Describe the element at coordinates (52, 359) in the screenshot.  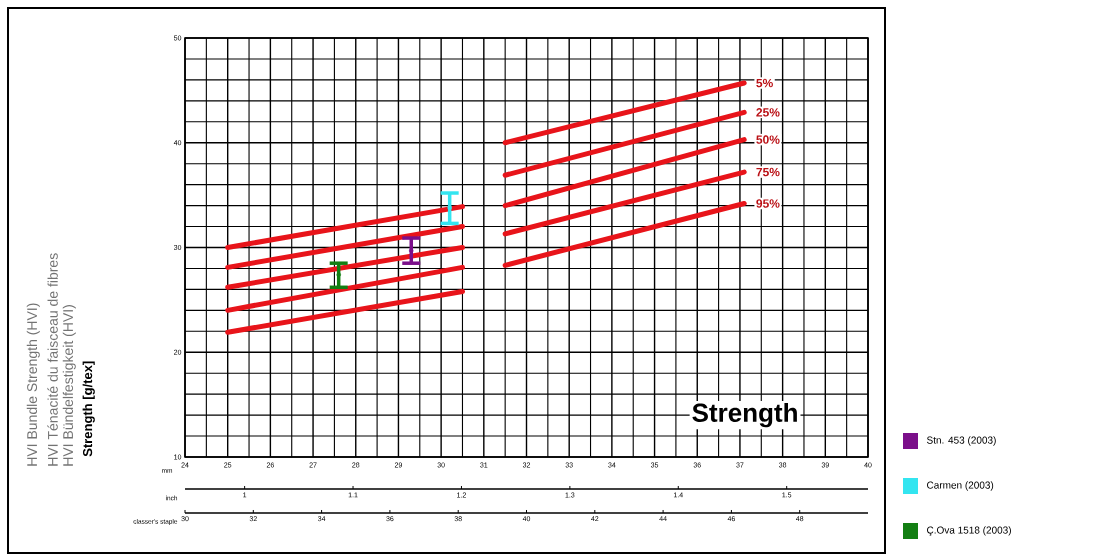
I see `text: HVI Ténacité du faisceau de fibres` at that location.